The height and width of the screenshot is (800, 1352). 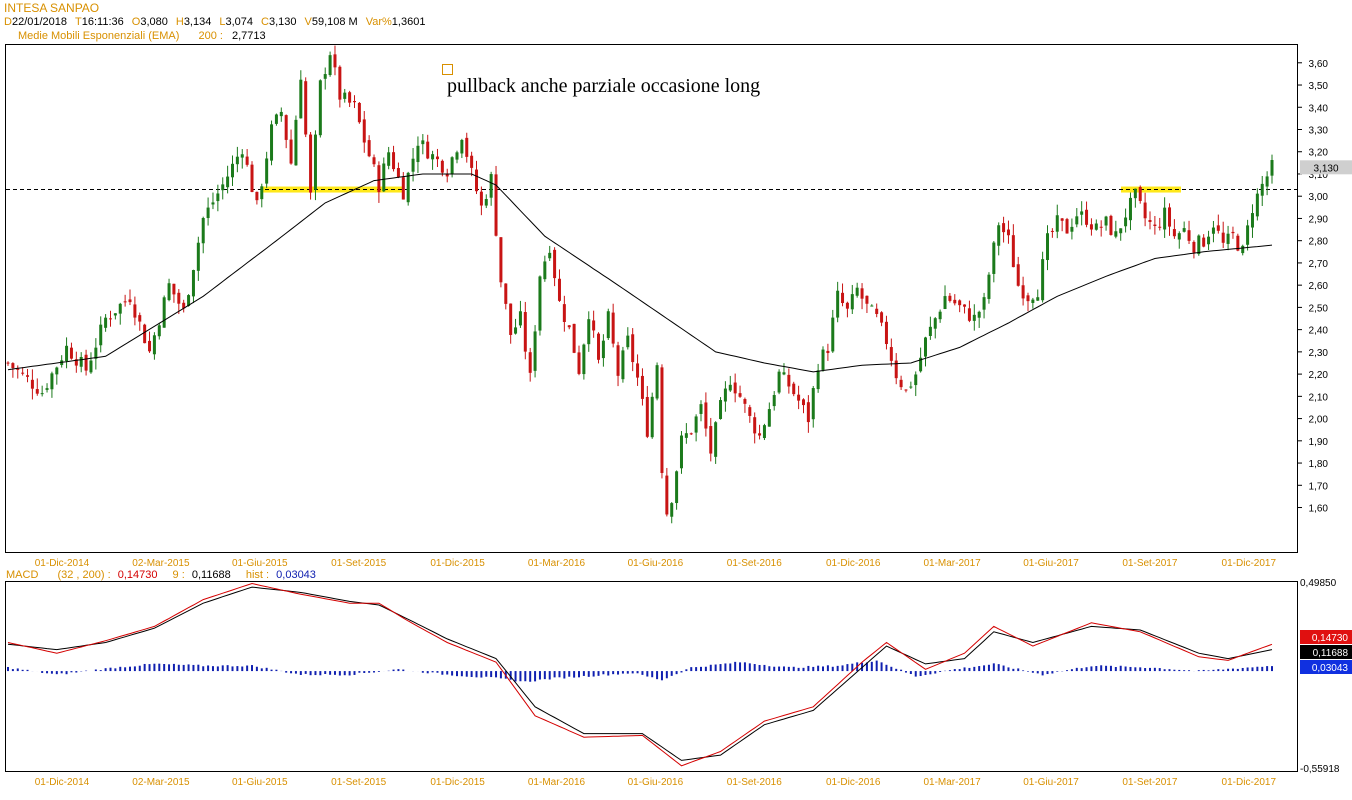 I want to click on price-y-tick-label: 1,90, so click(x=1319, y=442).